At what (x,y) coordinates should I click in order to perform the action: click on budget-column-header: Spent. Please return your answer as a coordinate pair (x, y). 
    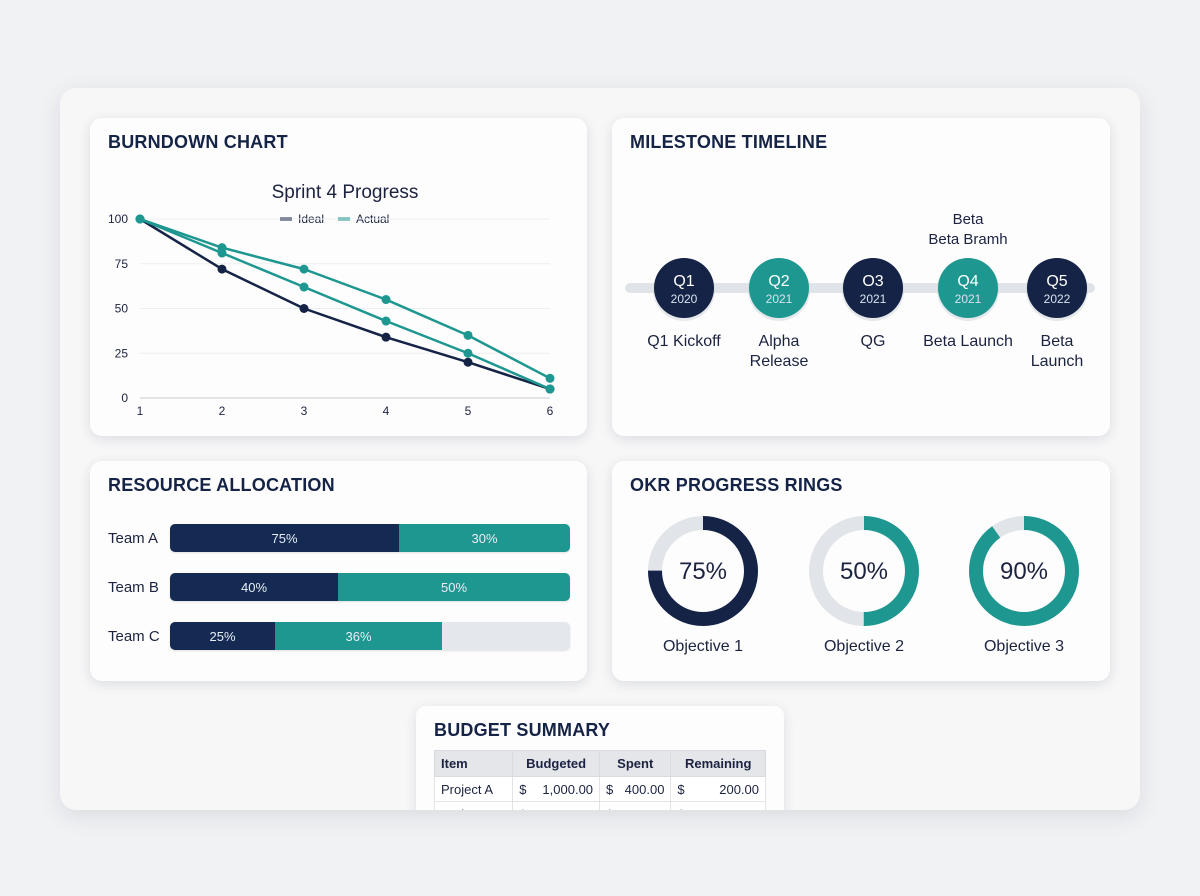
    Looking at the image, I should click on (635, 763).